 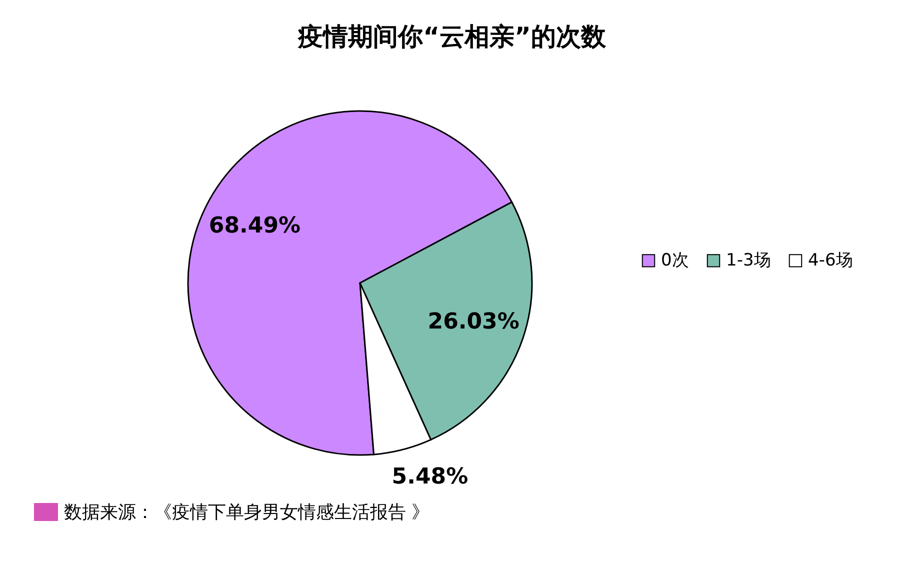 What do you see at coordinates (675, 260) in the screenshot?
I see `legend-label: 0次` at bounding box center [675, 260].